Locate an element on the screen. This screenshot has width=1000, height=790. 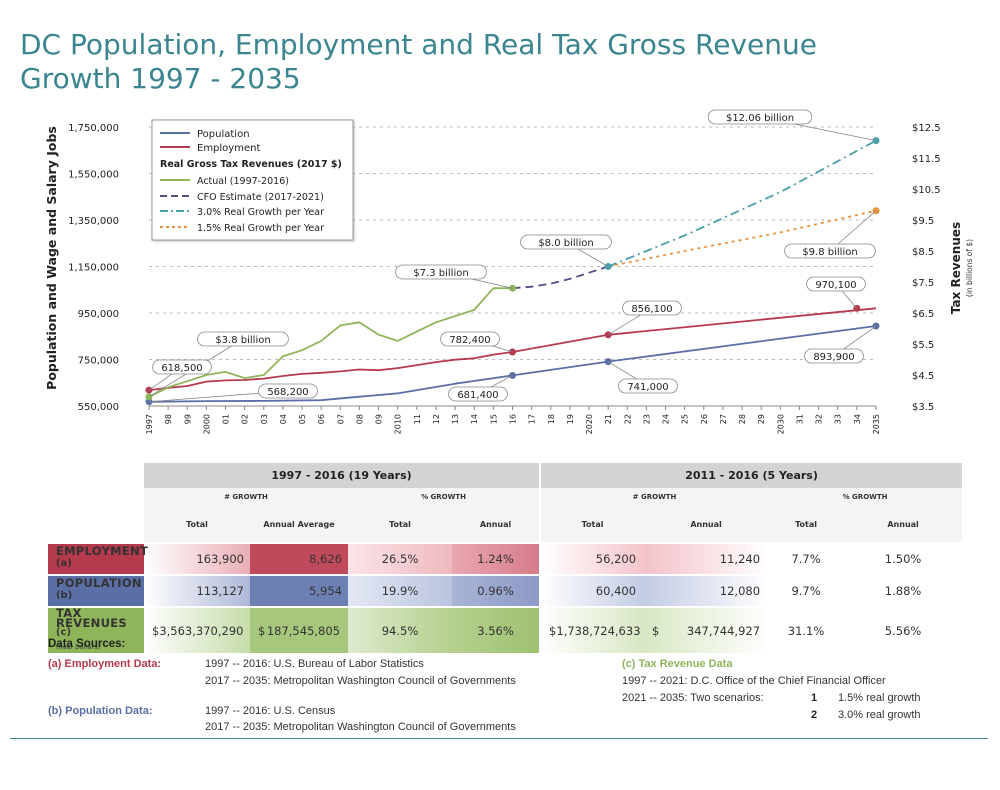
callout-label: 782,400 is located at coordinates (469, 340).